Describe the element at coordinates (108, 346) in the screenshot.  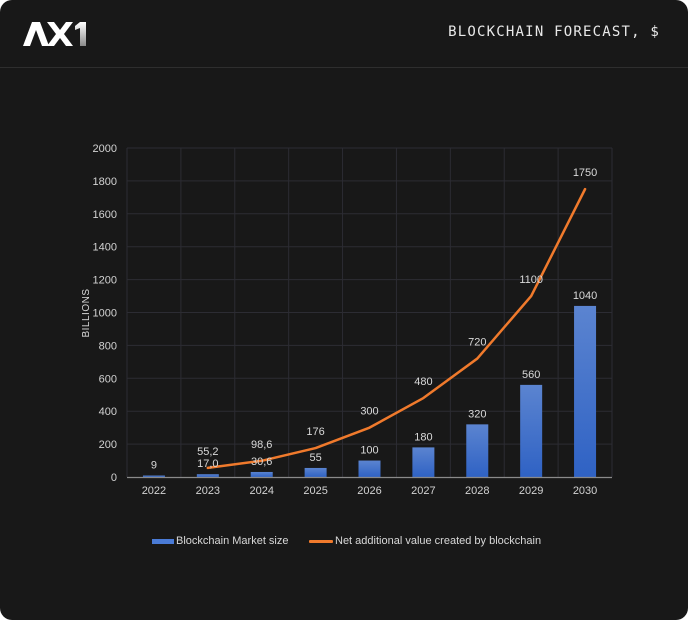
I see `y-tick-label: 800` at that location.